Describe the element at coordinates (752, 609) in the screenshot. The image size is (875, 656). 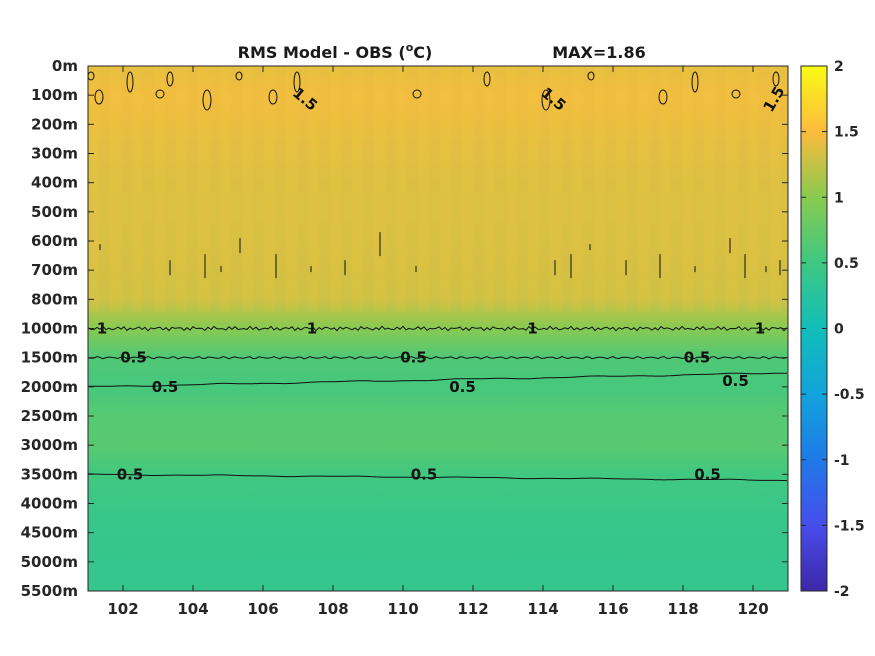
I see `x-tick-label: 120` at that location.